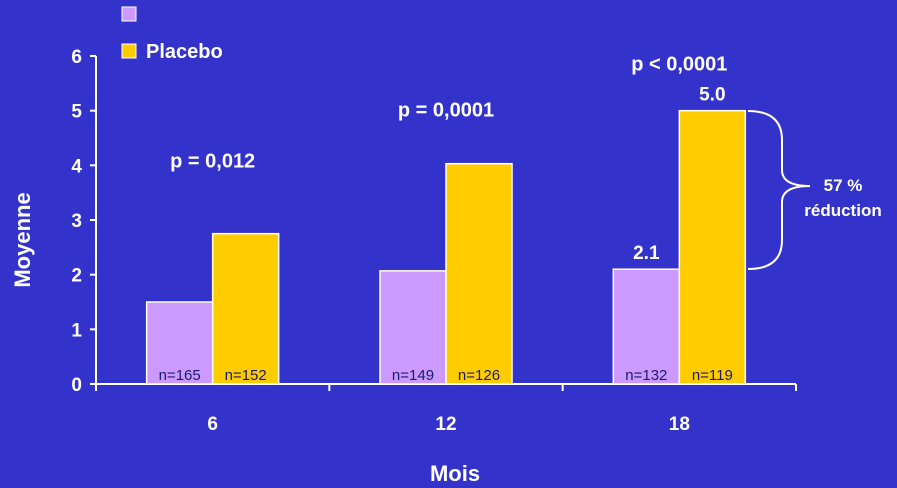  Describe the element at coordinates (129, 51) in the screenshot. I see `legend-swatch-placebo` at that location.